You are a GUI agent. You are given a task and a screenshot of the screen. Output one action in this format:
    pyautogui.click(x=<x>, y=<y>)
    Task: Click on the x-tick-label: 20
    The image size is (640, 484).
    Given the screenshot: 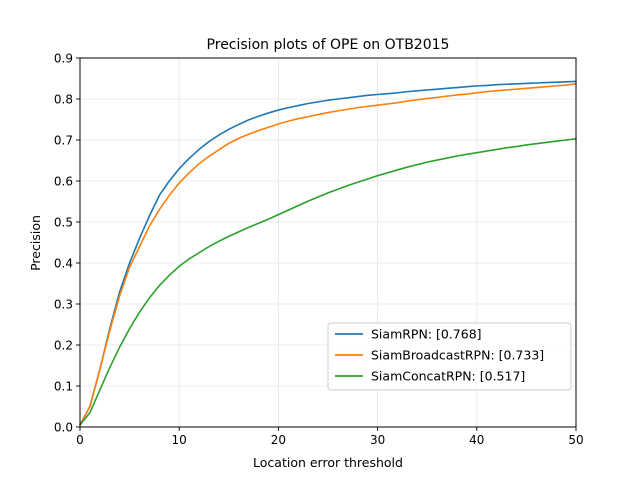 What is the action you would take?
    pyautogui.click(x=278, y=440)
    